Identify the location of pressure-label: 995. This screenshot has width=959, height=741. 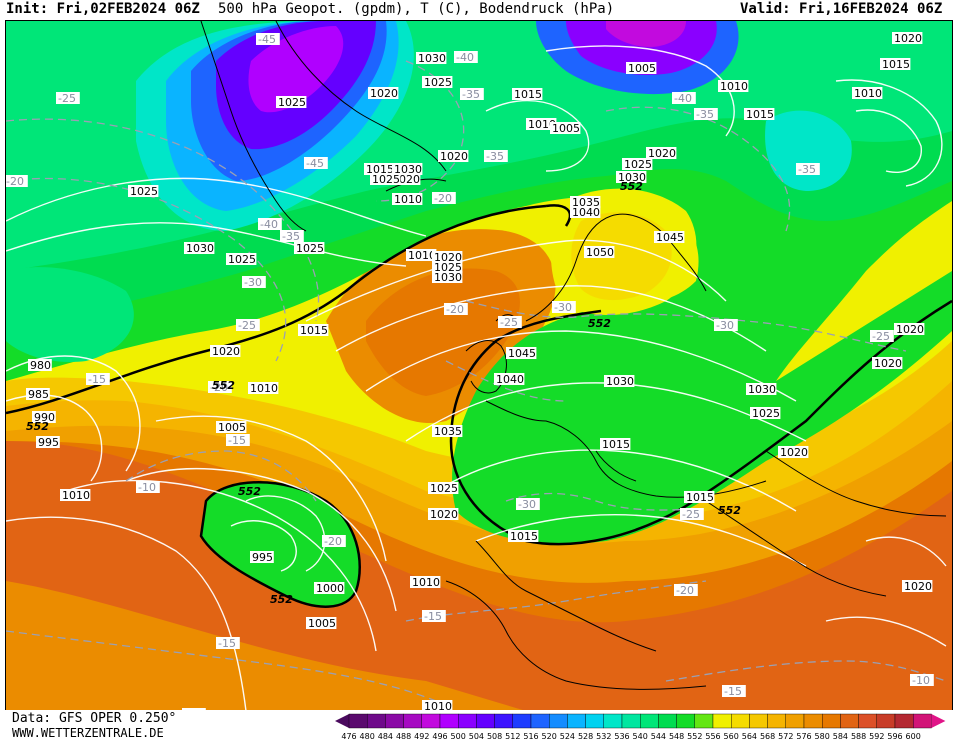
(262, 557).